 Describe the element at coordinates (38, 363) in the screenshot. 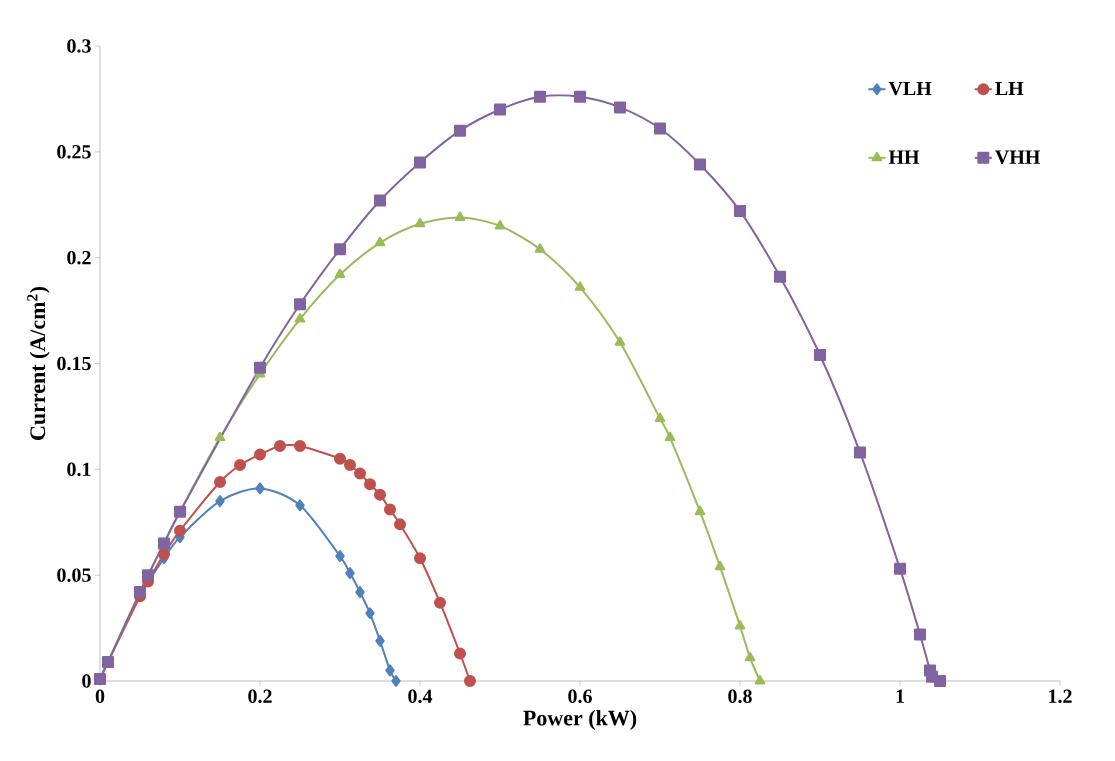

I see `y-axis-title: Current (A/cm$^{2}$)` at that location.